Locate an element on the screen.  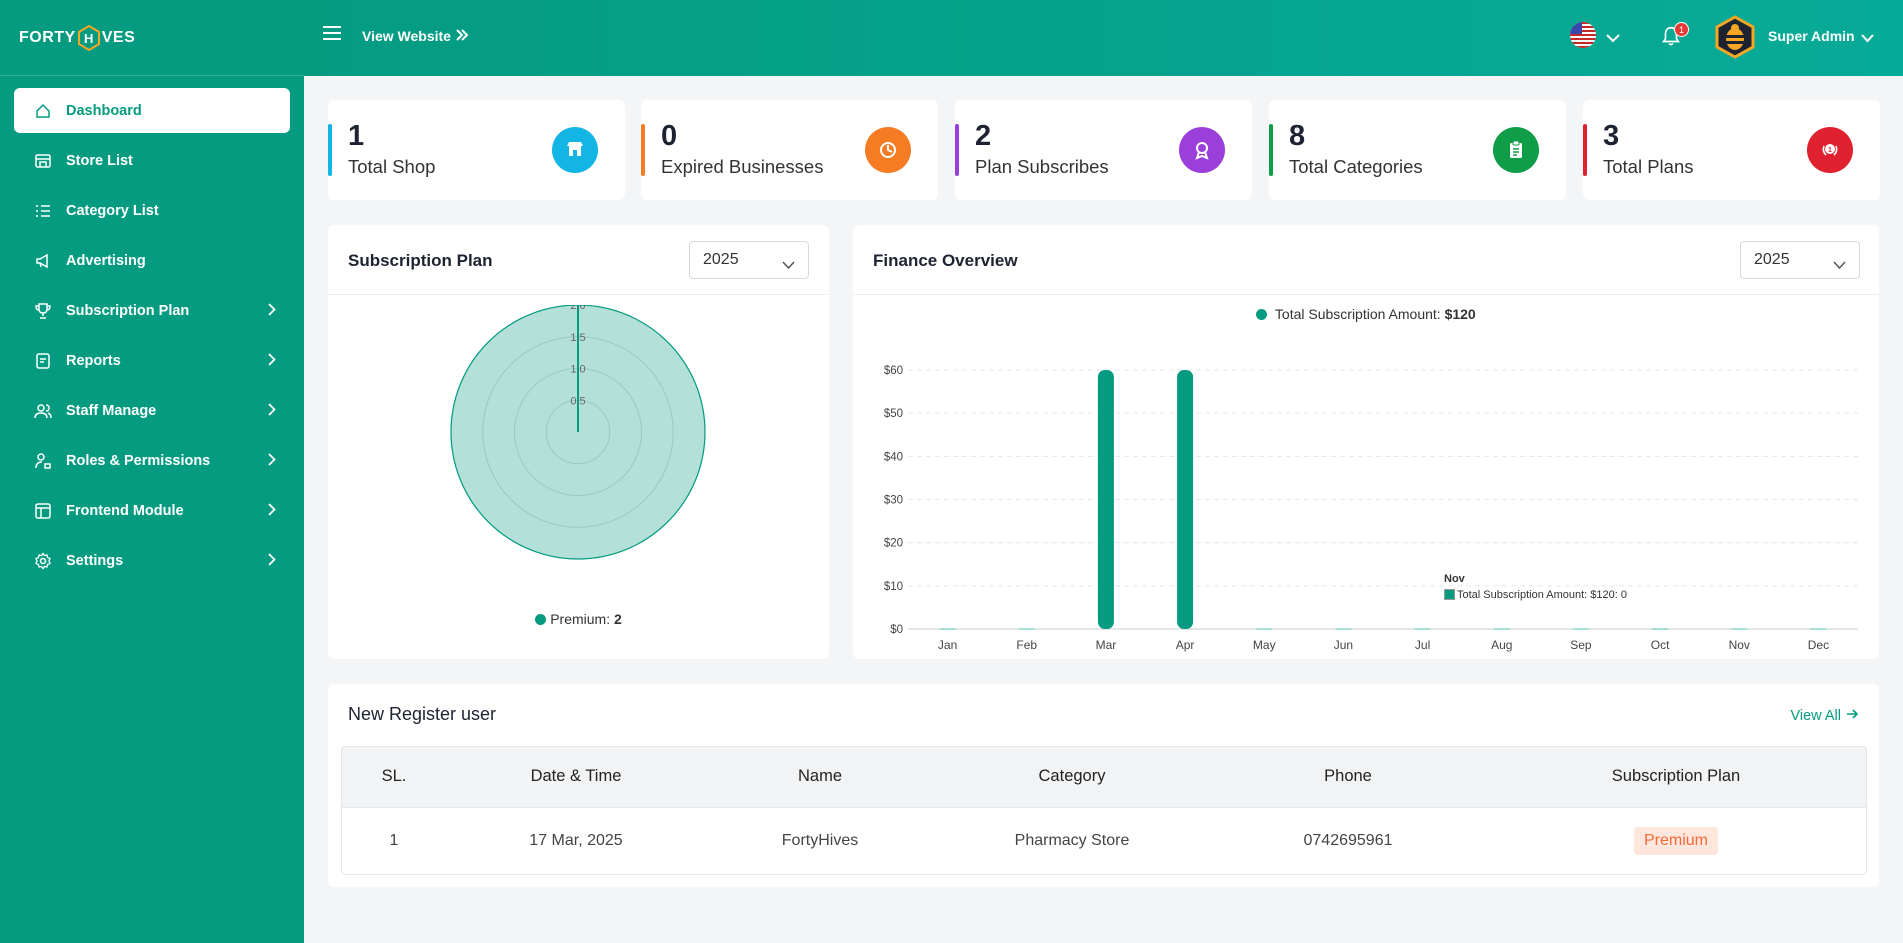
column-header: Name is located at coordinates (820, 777).